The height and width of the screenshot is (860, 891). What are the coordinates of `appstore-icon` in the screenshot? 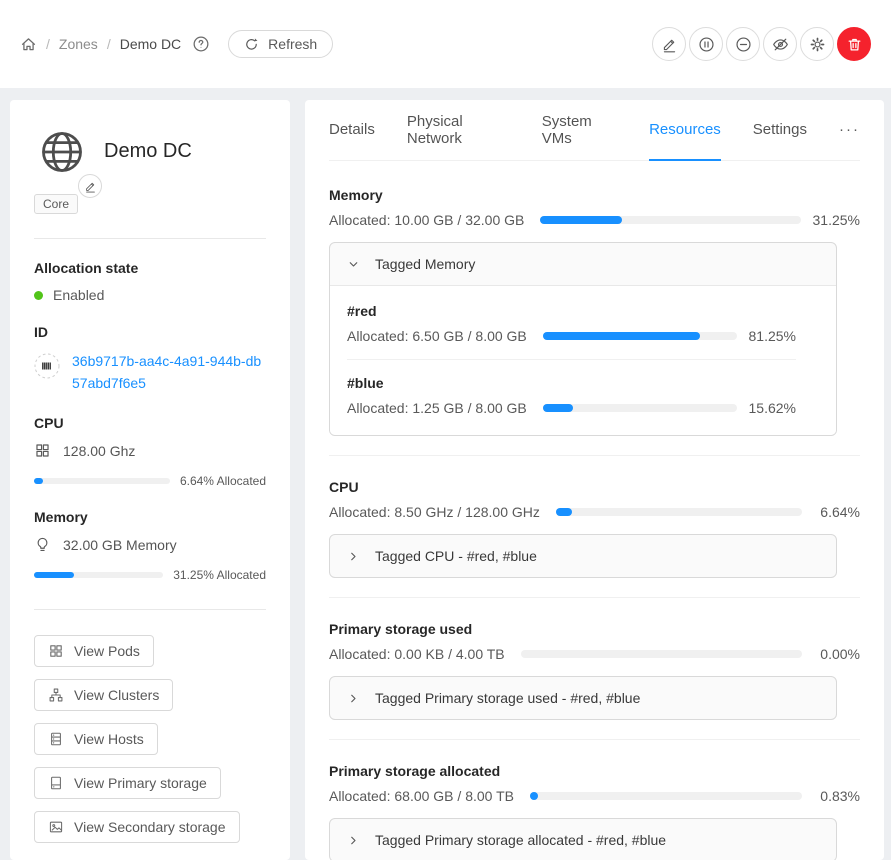 It's located at (56, 651).